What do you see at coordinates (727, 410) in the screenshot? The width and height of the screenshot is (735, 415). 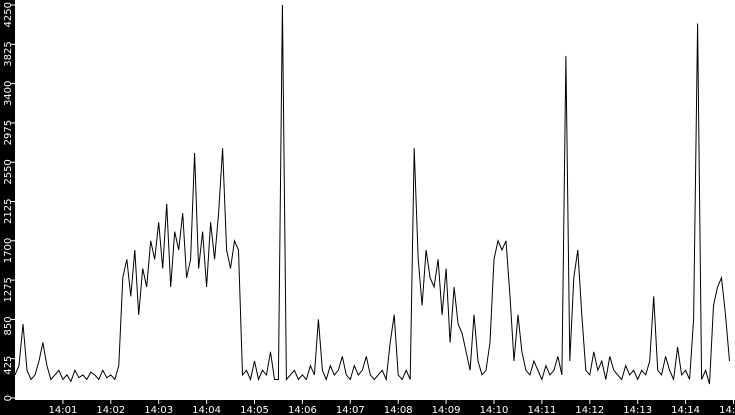 I see `x-tick-label: 14:15` at bounding box center [727, 410].